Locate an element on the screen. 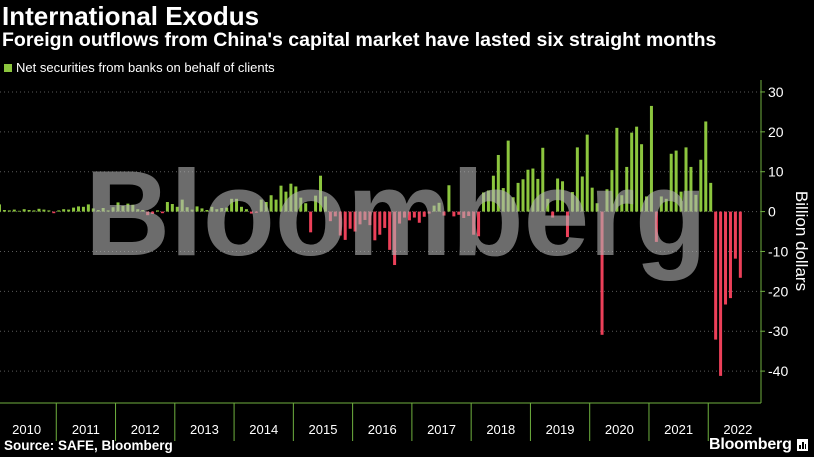  bloomberg-terminal-icon is located at coordinates (802, 445).